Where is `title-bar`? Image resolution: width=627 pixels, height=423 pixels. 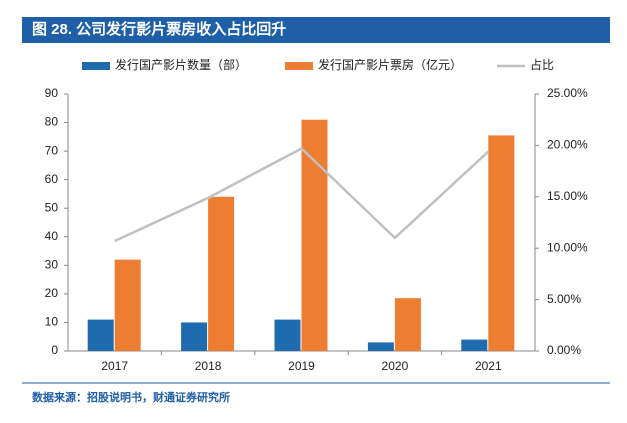
title-bar is located at coordinates (316, 30).